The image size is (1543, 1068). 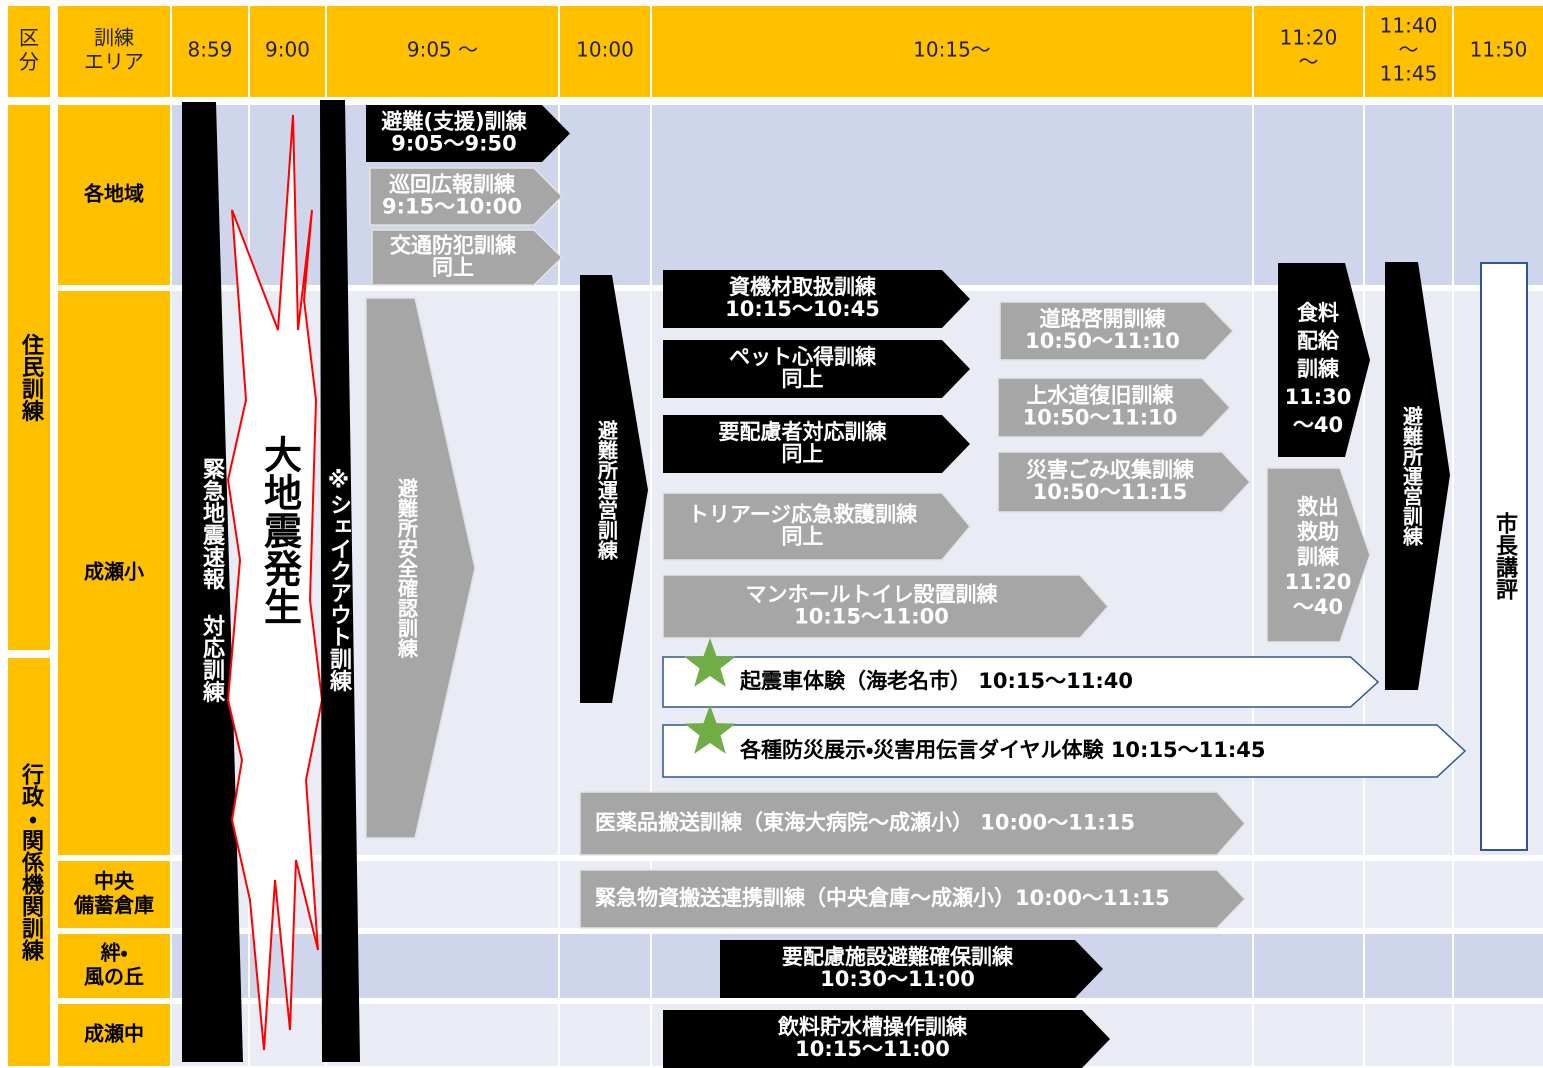 What do you see at coordinates (114, 881) in the screenshot?
I see `area-label: 中央` at bounding box center [114, 881].